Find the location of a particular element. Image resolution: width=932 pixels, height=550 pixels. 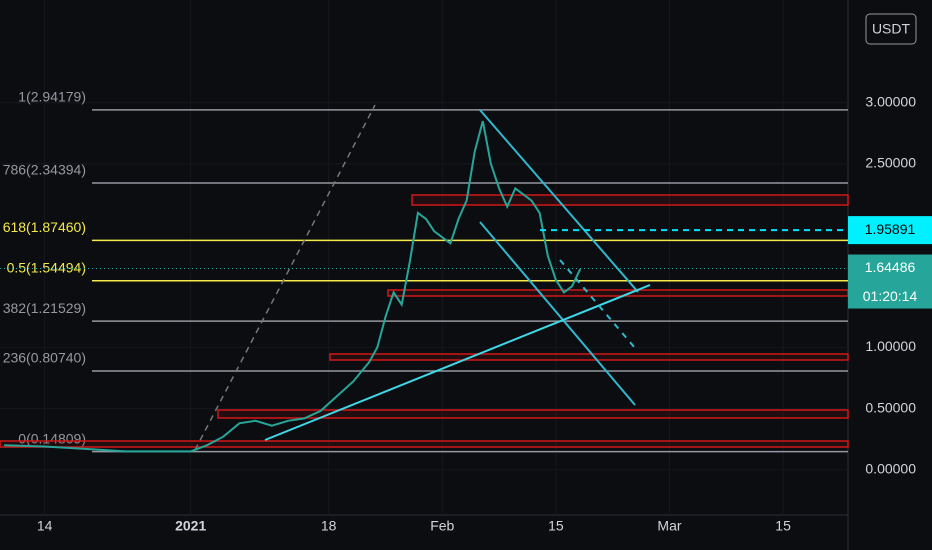

x-tick-label: Mar is located at coordinates (669, 526).